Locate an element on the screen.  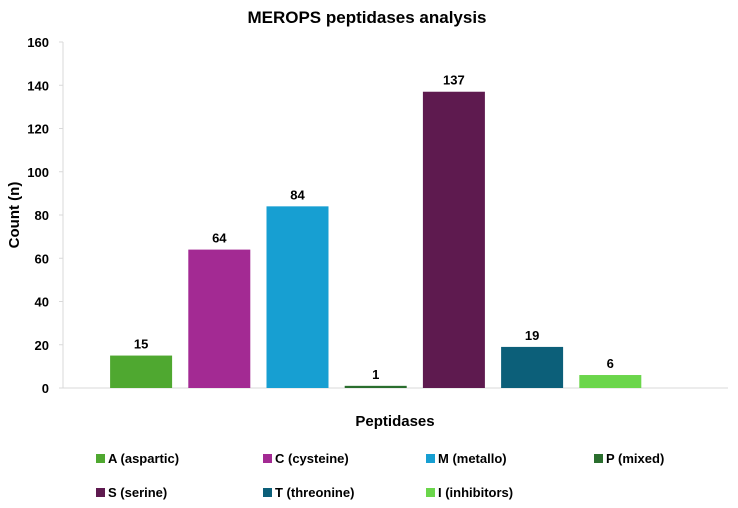
y-tick-label: 140 is located at coordinates (38, 85).